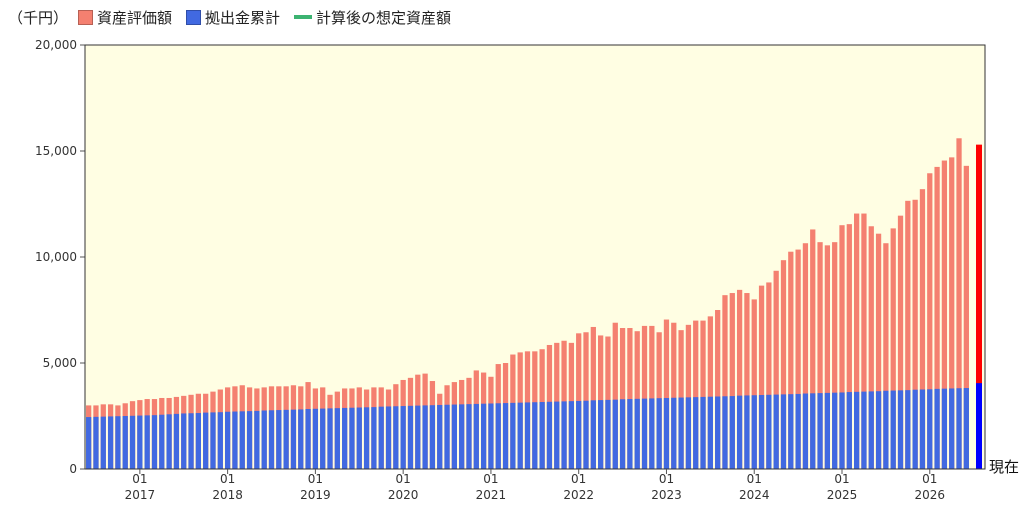 The width and height of the screenshot is (1024, 527). I want to click on y-tick-label: 15,000, so click(56, 151).